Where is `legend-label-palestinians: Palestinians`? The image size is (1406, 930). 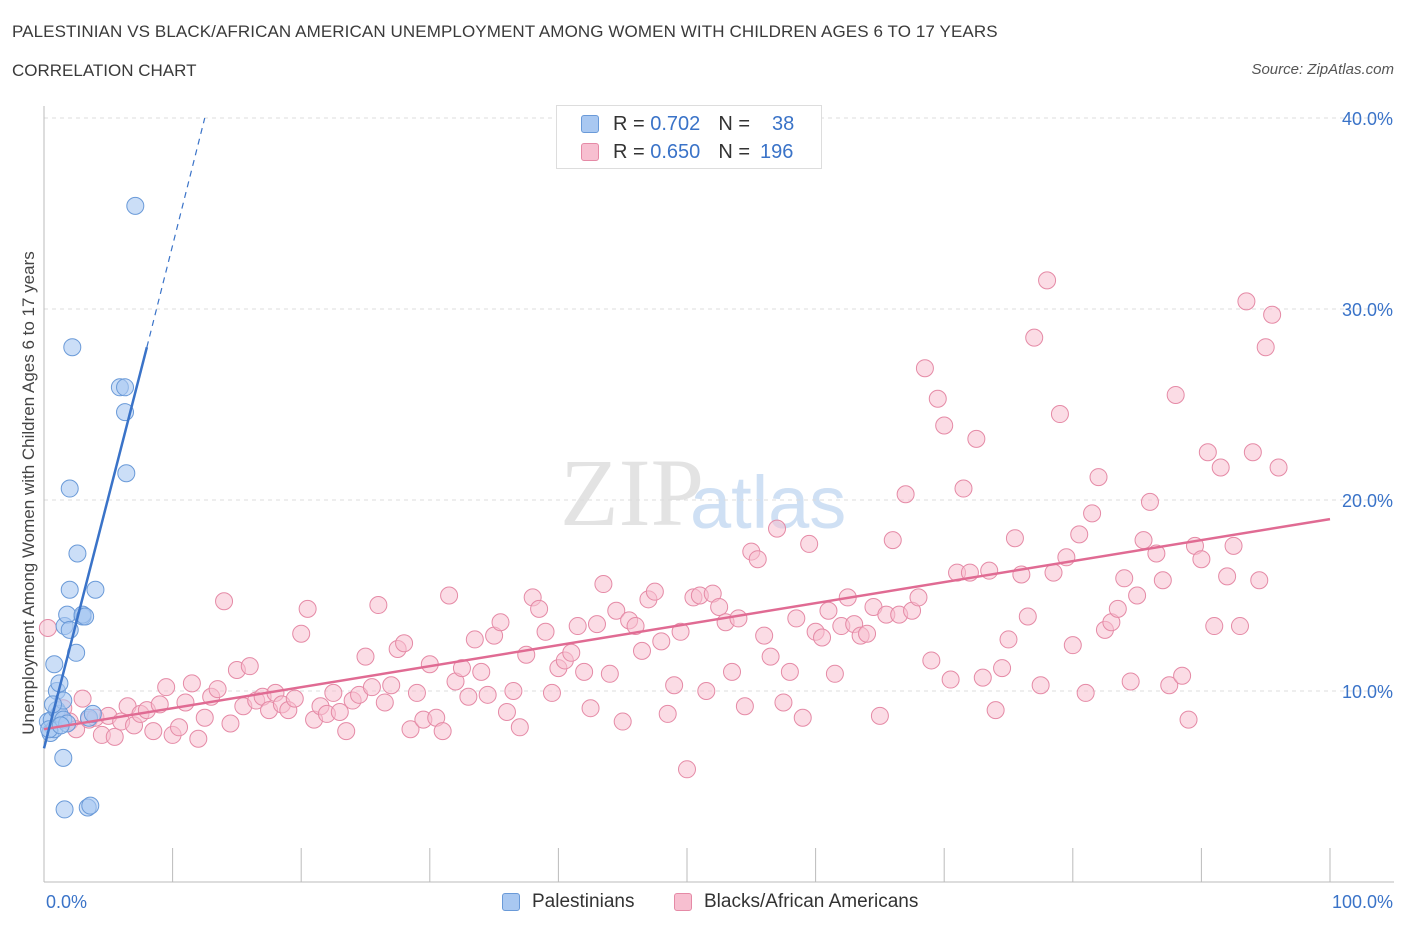
legend-label-palestinians: Palestinians is located at coordinates (583, 901).